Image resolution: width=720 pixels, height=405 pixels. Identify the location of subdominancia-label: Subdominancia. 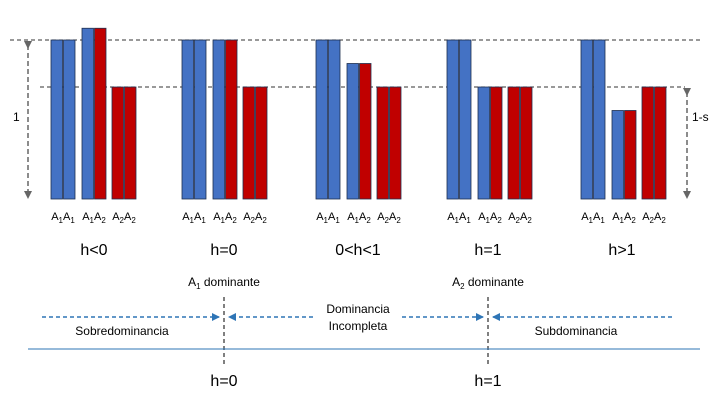
(576, 331).